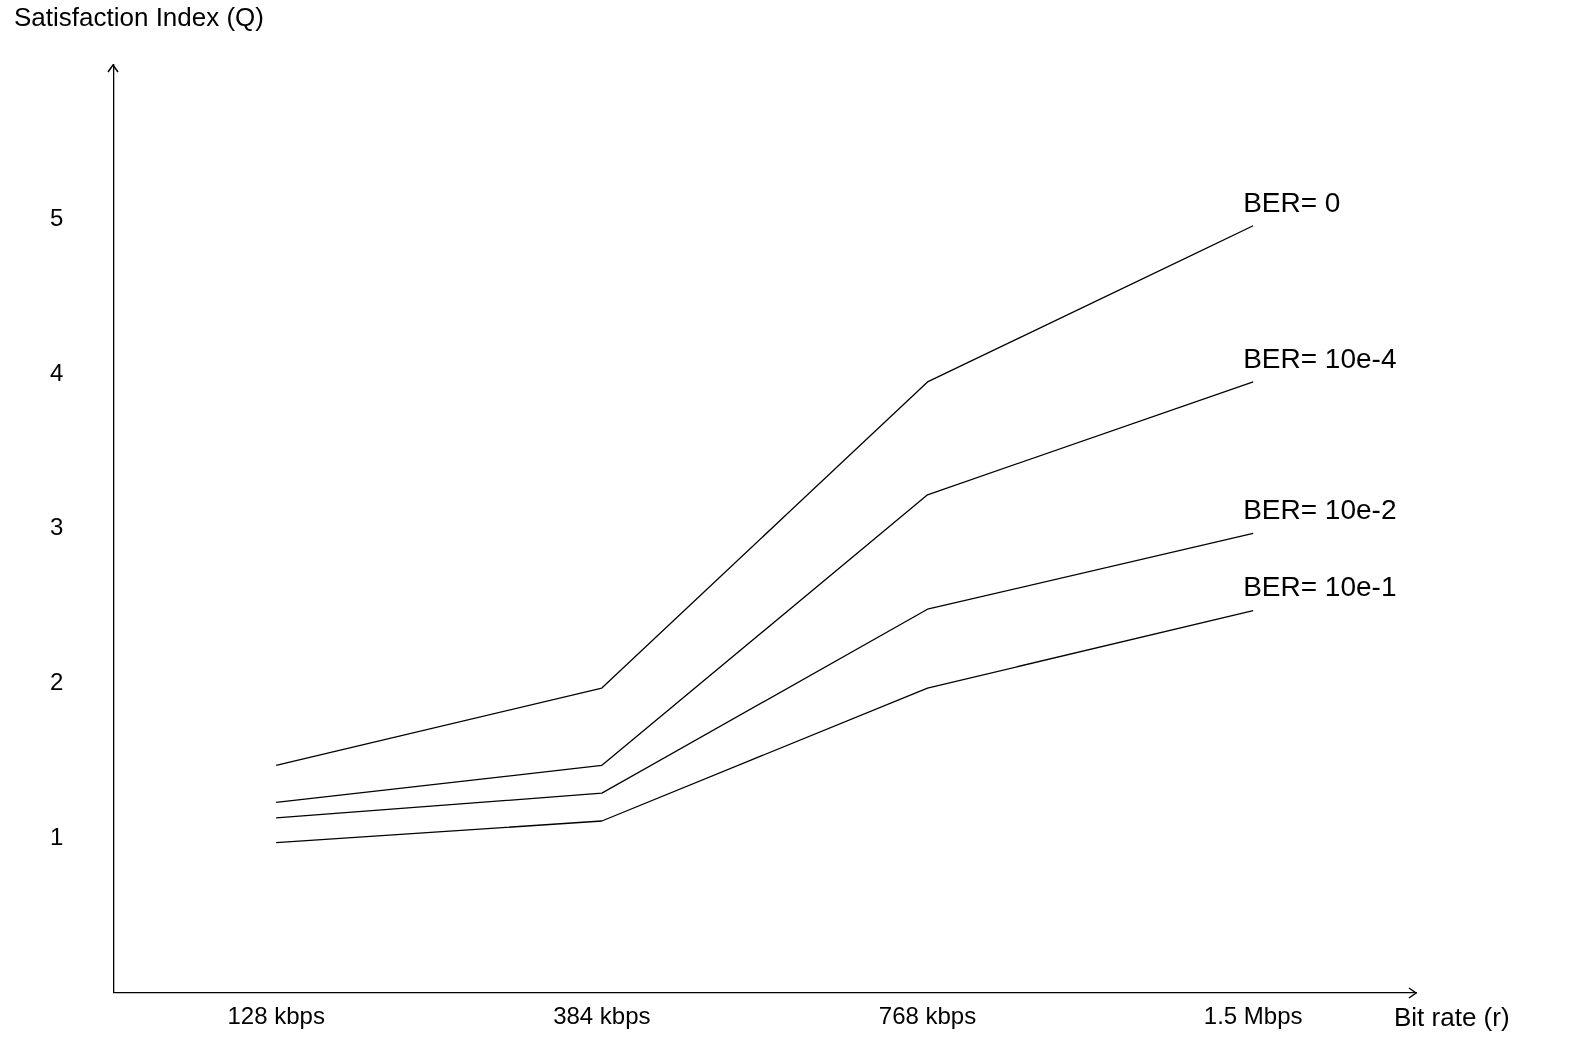 The width and height of the screenshot is (1574, 1057). Describe the element at coordinates (56, 372) in the screenshot. I see `y-tick-label: 4` at that location.